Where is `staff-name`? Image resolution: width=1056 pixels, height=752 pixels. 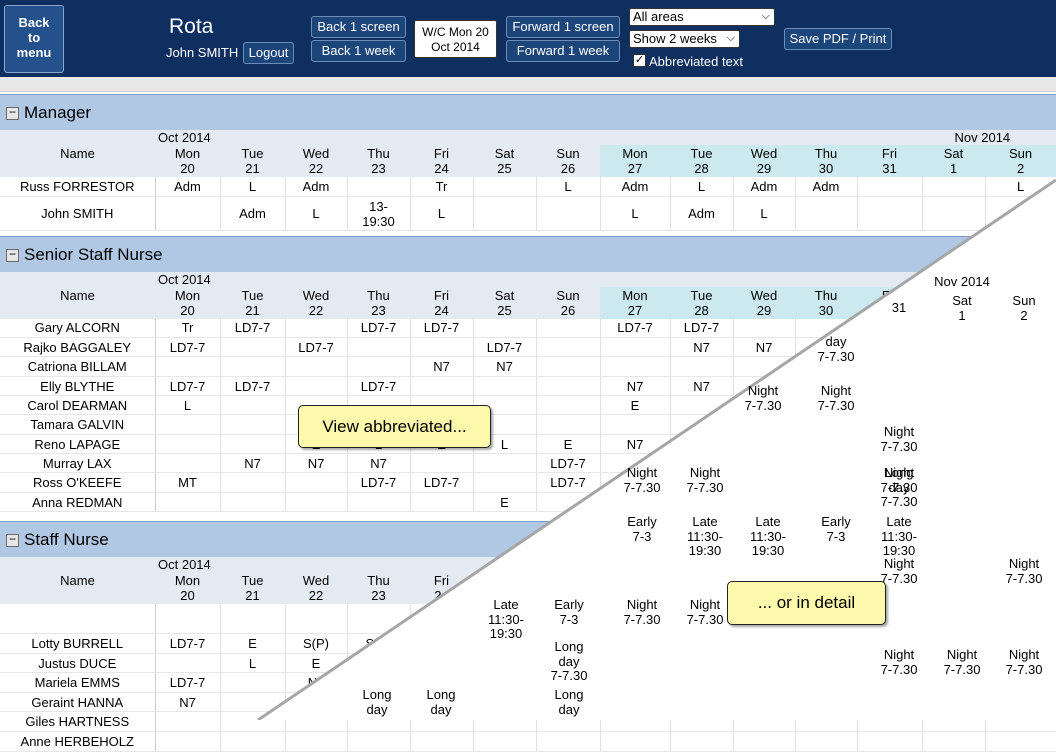 staff-name is located at coordinates (78, 618).